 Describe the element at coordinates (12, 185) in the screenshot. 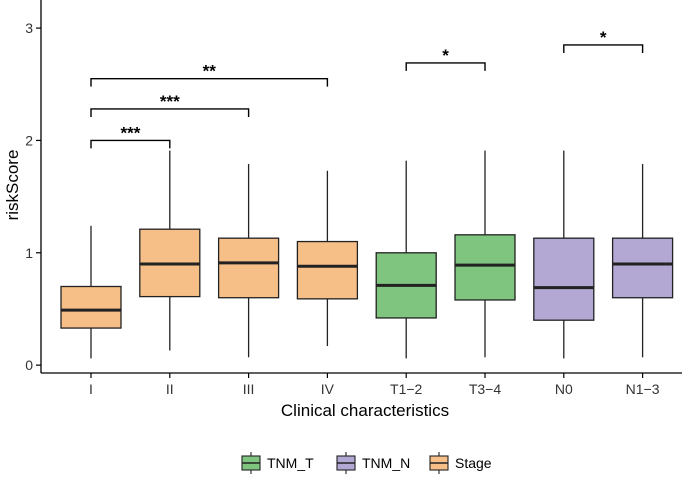

I see `y-axis-label: riskScore` at that location.